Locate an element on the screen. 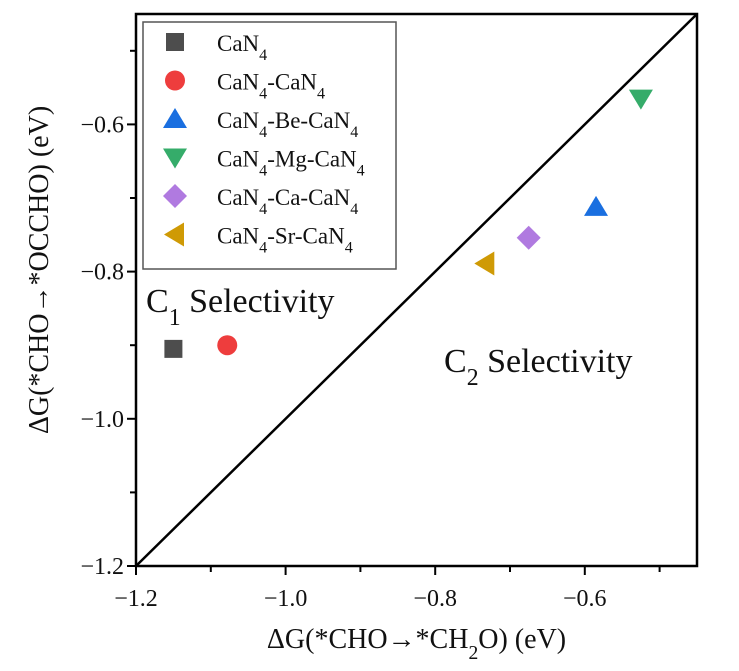  data-point-can4-can4 is located at coordinates (227, 345).